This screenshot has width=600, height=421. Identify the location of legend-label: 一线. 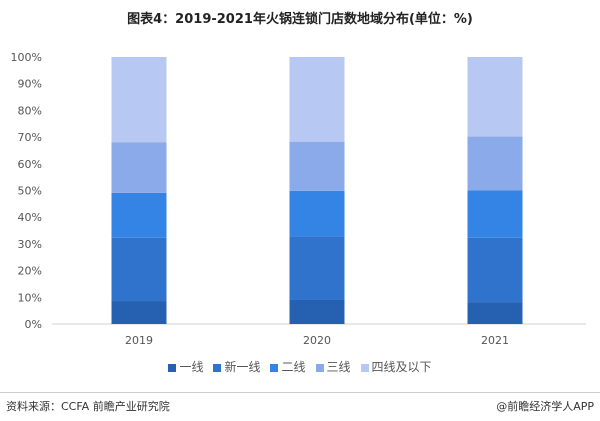
(191, 367).